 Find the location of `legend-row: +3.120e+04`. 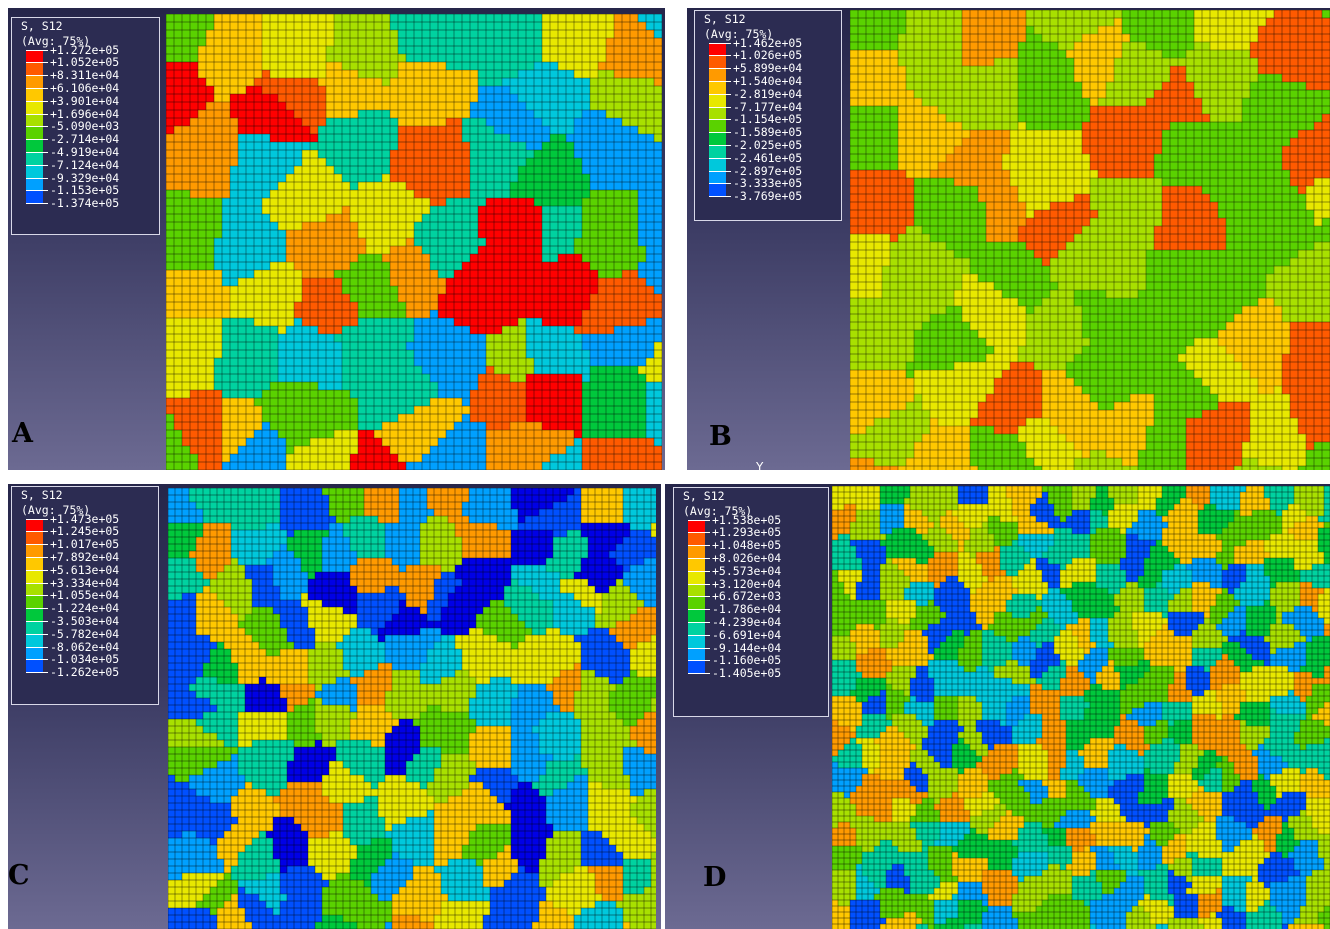

legend-row: +3.120e+04 is located at coordinates (751, 587).